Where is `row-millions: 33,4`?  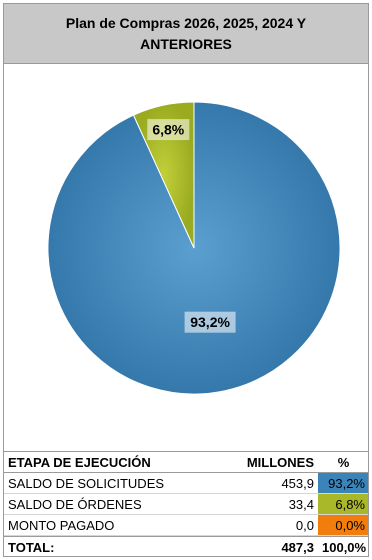
row-millions: 33,4 is located at coordinates (301, 504).